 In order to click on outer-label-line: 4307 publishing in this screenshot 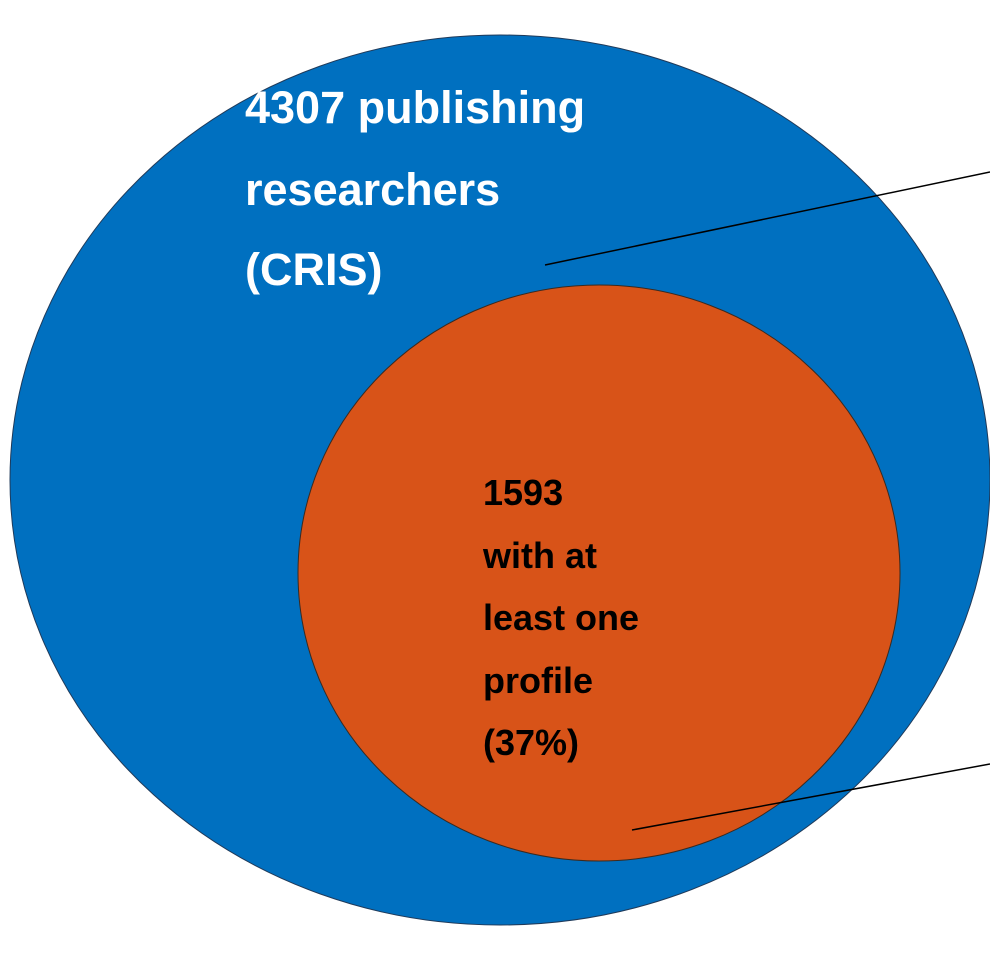, I will do `click(415, 107)`.